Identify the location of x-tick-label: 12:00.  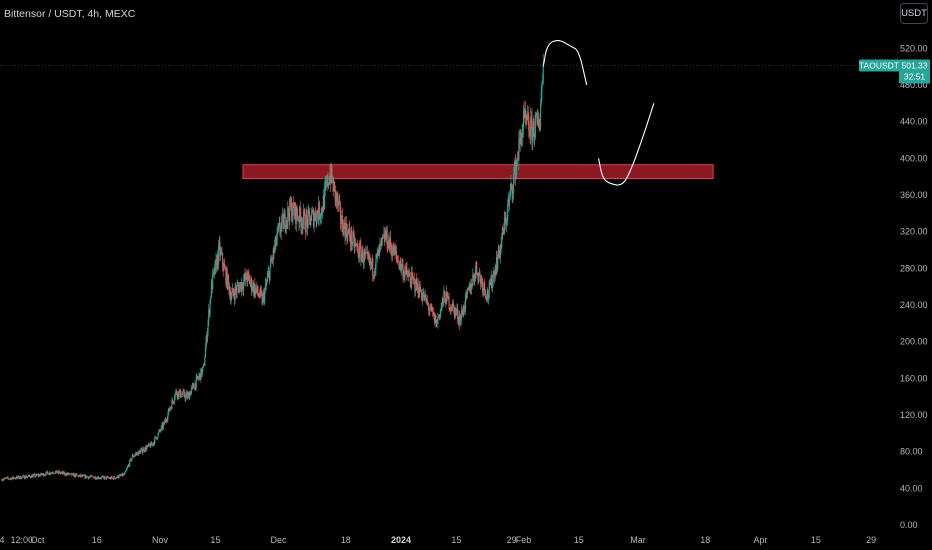
(21, 540).